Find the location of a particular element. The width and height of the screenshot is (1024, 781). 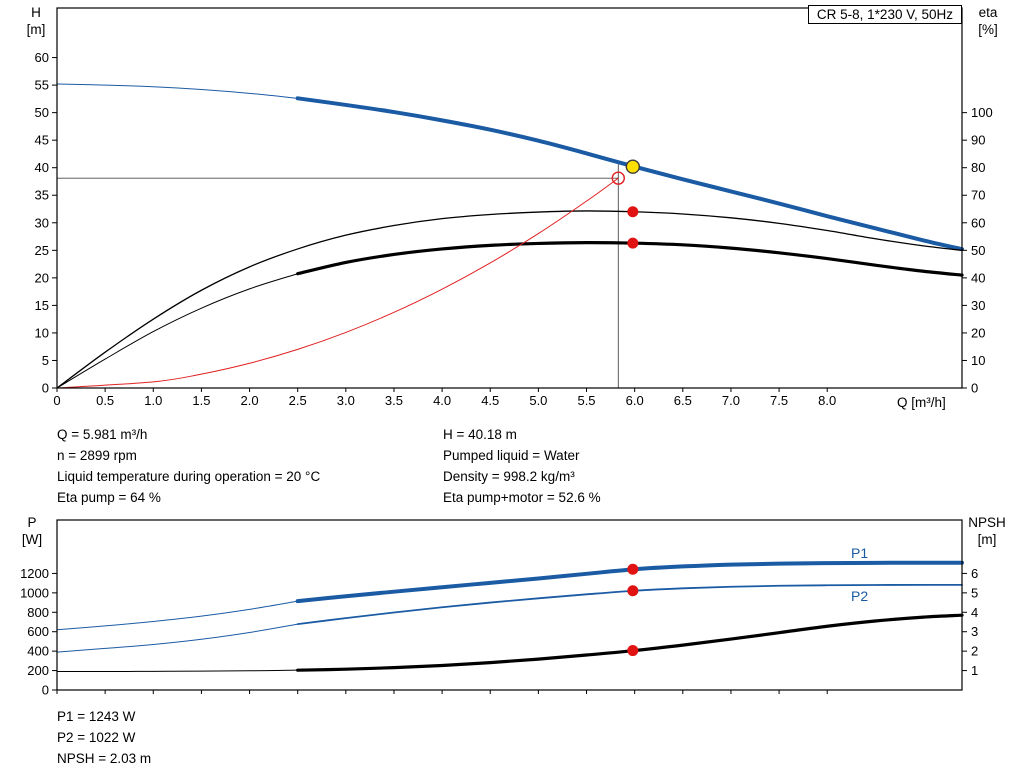

svg-text: 3.5 is located at coordinates (394, 400).